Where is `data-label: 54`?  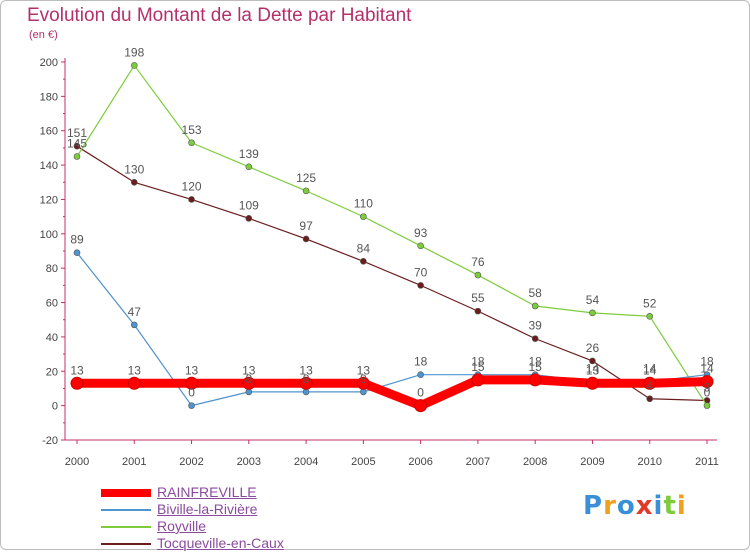 data-label: 54 is located at coordinates (593, 300).